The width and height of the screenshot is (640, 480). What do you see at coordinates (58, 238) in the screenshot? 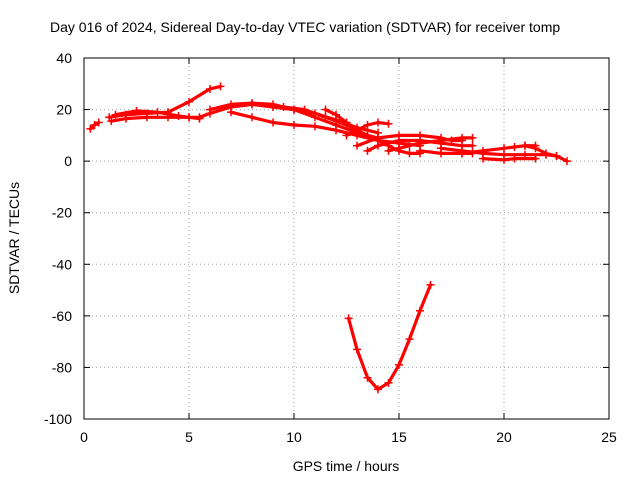
I see `y-axis-tick-labels: 40 20 0 -20 -40 -60 -80 -100` at bounding box center [58, 238].